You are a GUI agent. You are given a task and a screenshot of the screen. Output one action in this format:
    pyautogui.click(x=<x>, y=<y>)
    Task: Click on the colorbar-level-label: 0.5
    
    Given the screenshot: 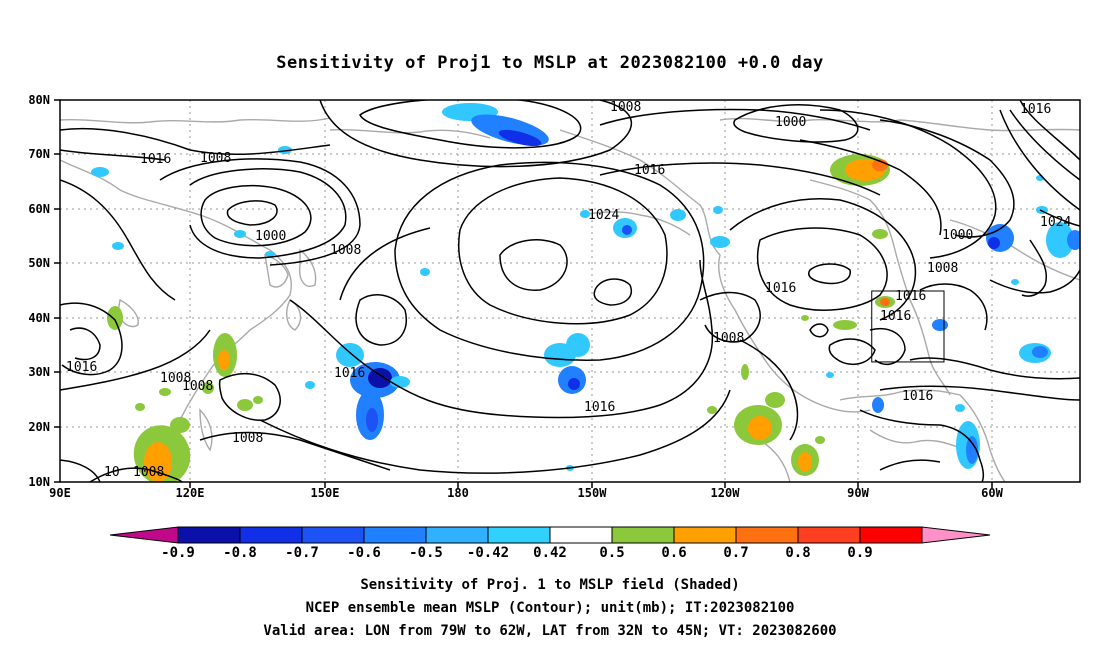 What is the action you would take?
    pyautogui.click(x=611, y=553)
    